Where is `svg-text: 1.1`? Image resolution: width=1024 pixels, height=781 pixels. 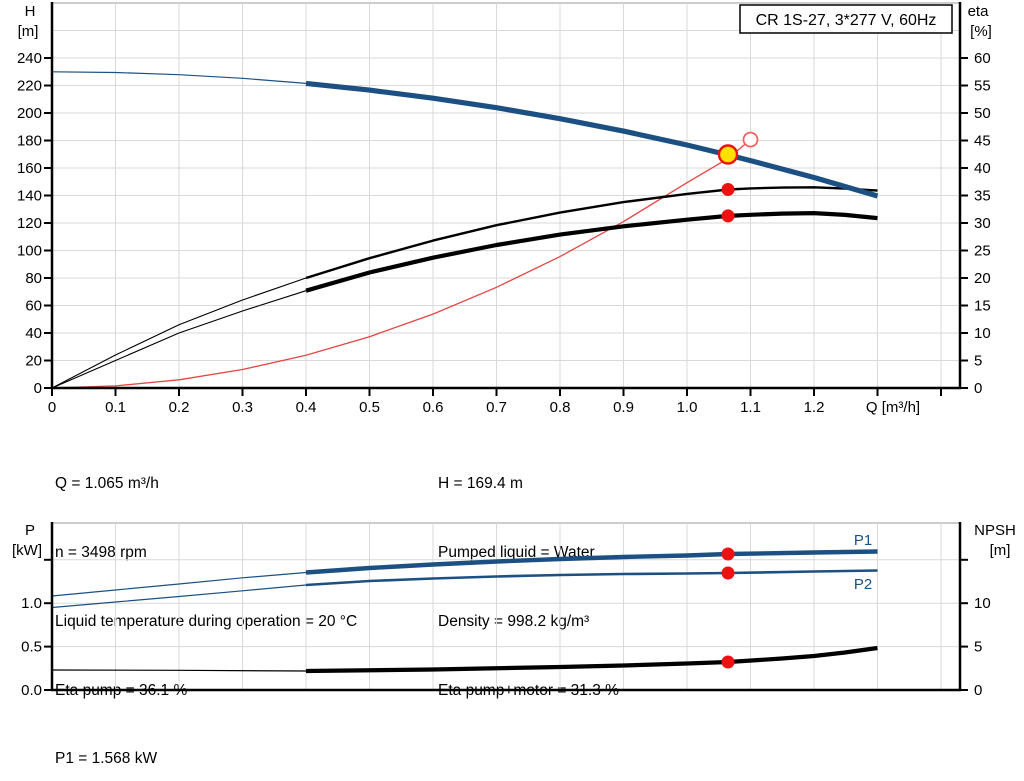 svg-text: 1.1 is located at coordinates (750, 407).